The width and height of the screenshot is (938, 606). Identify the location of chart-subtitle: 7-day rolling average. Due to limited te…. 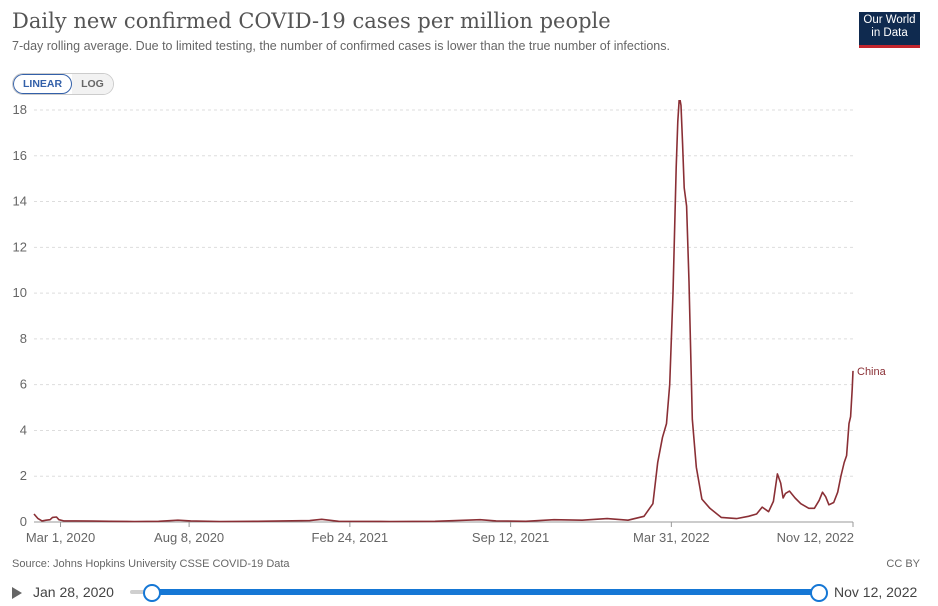
(341, 46).